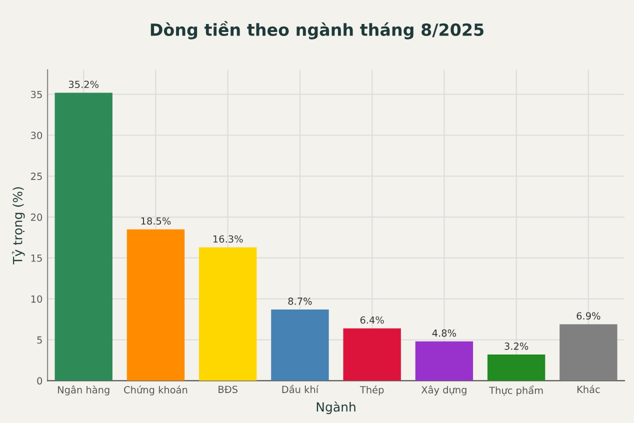 The width and height of the screenshot is (634, 423). What do you see at coordinates (36, 94) in the screenshot?
I see `y-tick-label: 35` at bounding box center [36, 94].